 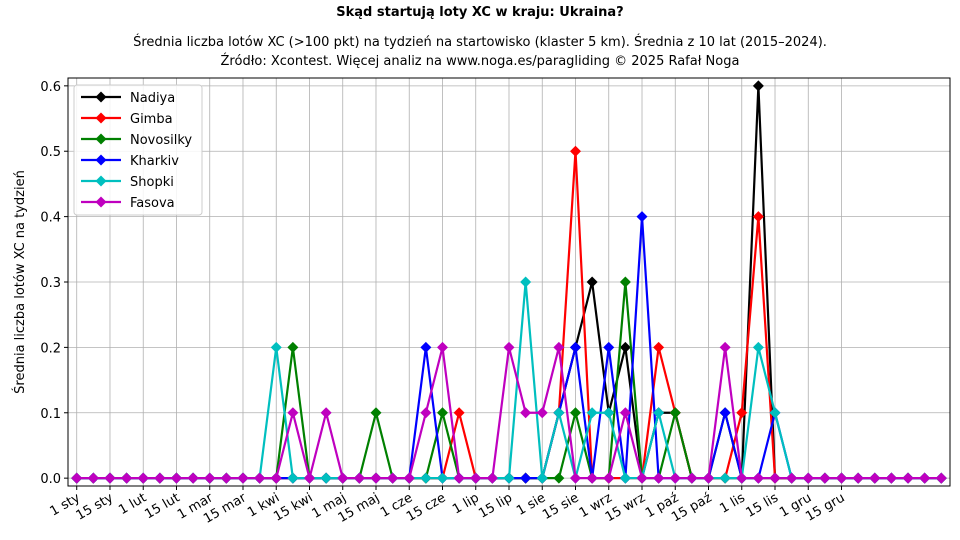 What do you see at coordinates (466, 503) in the screenshot?
I see `x-tick-label: 1 lip` at bounding box center [466, 503].